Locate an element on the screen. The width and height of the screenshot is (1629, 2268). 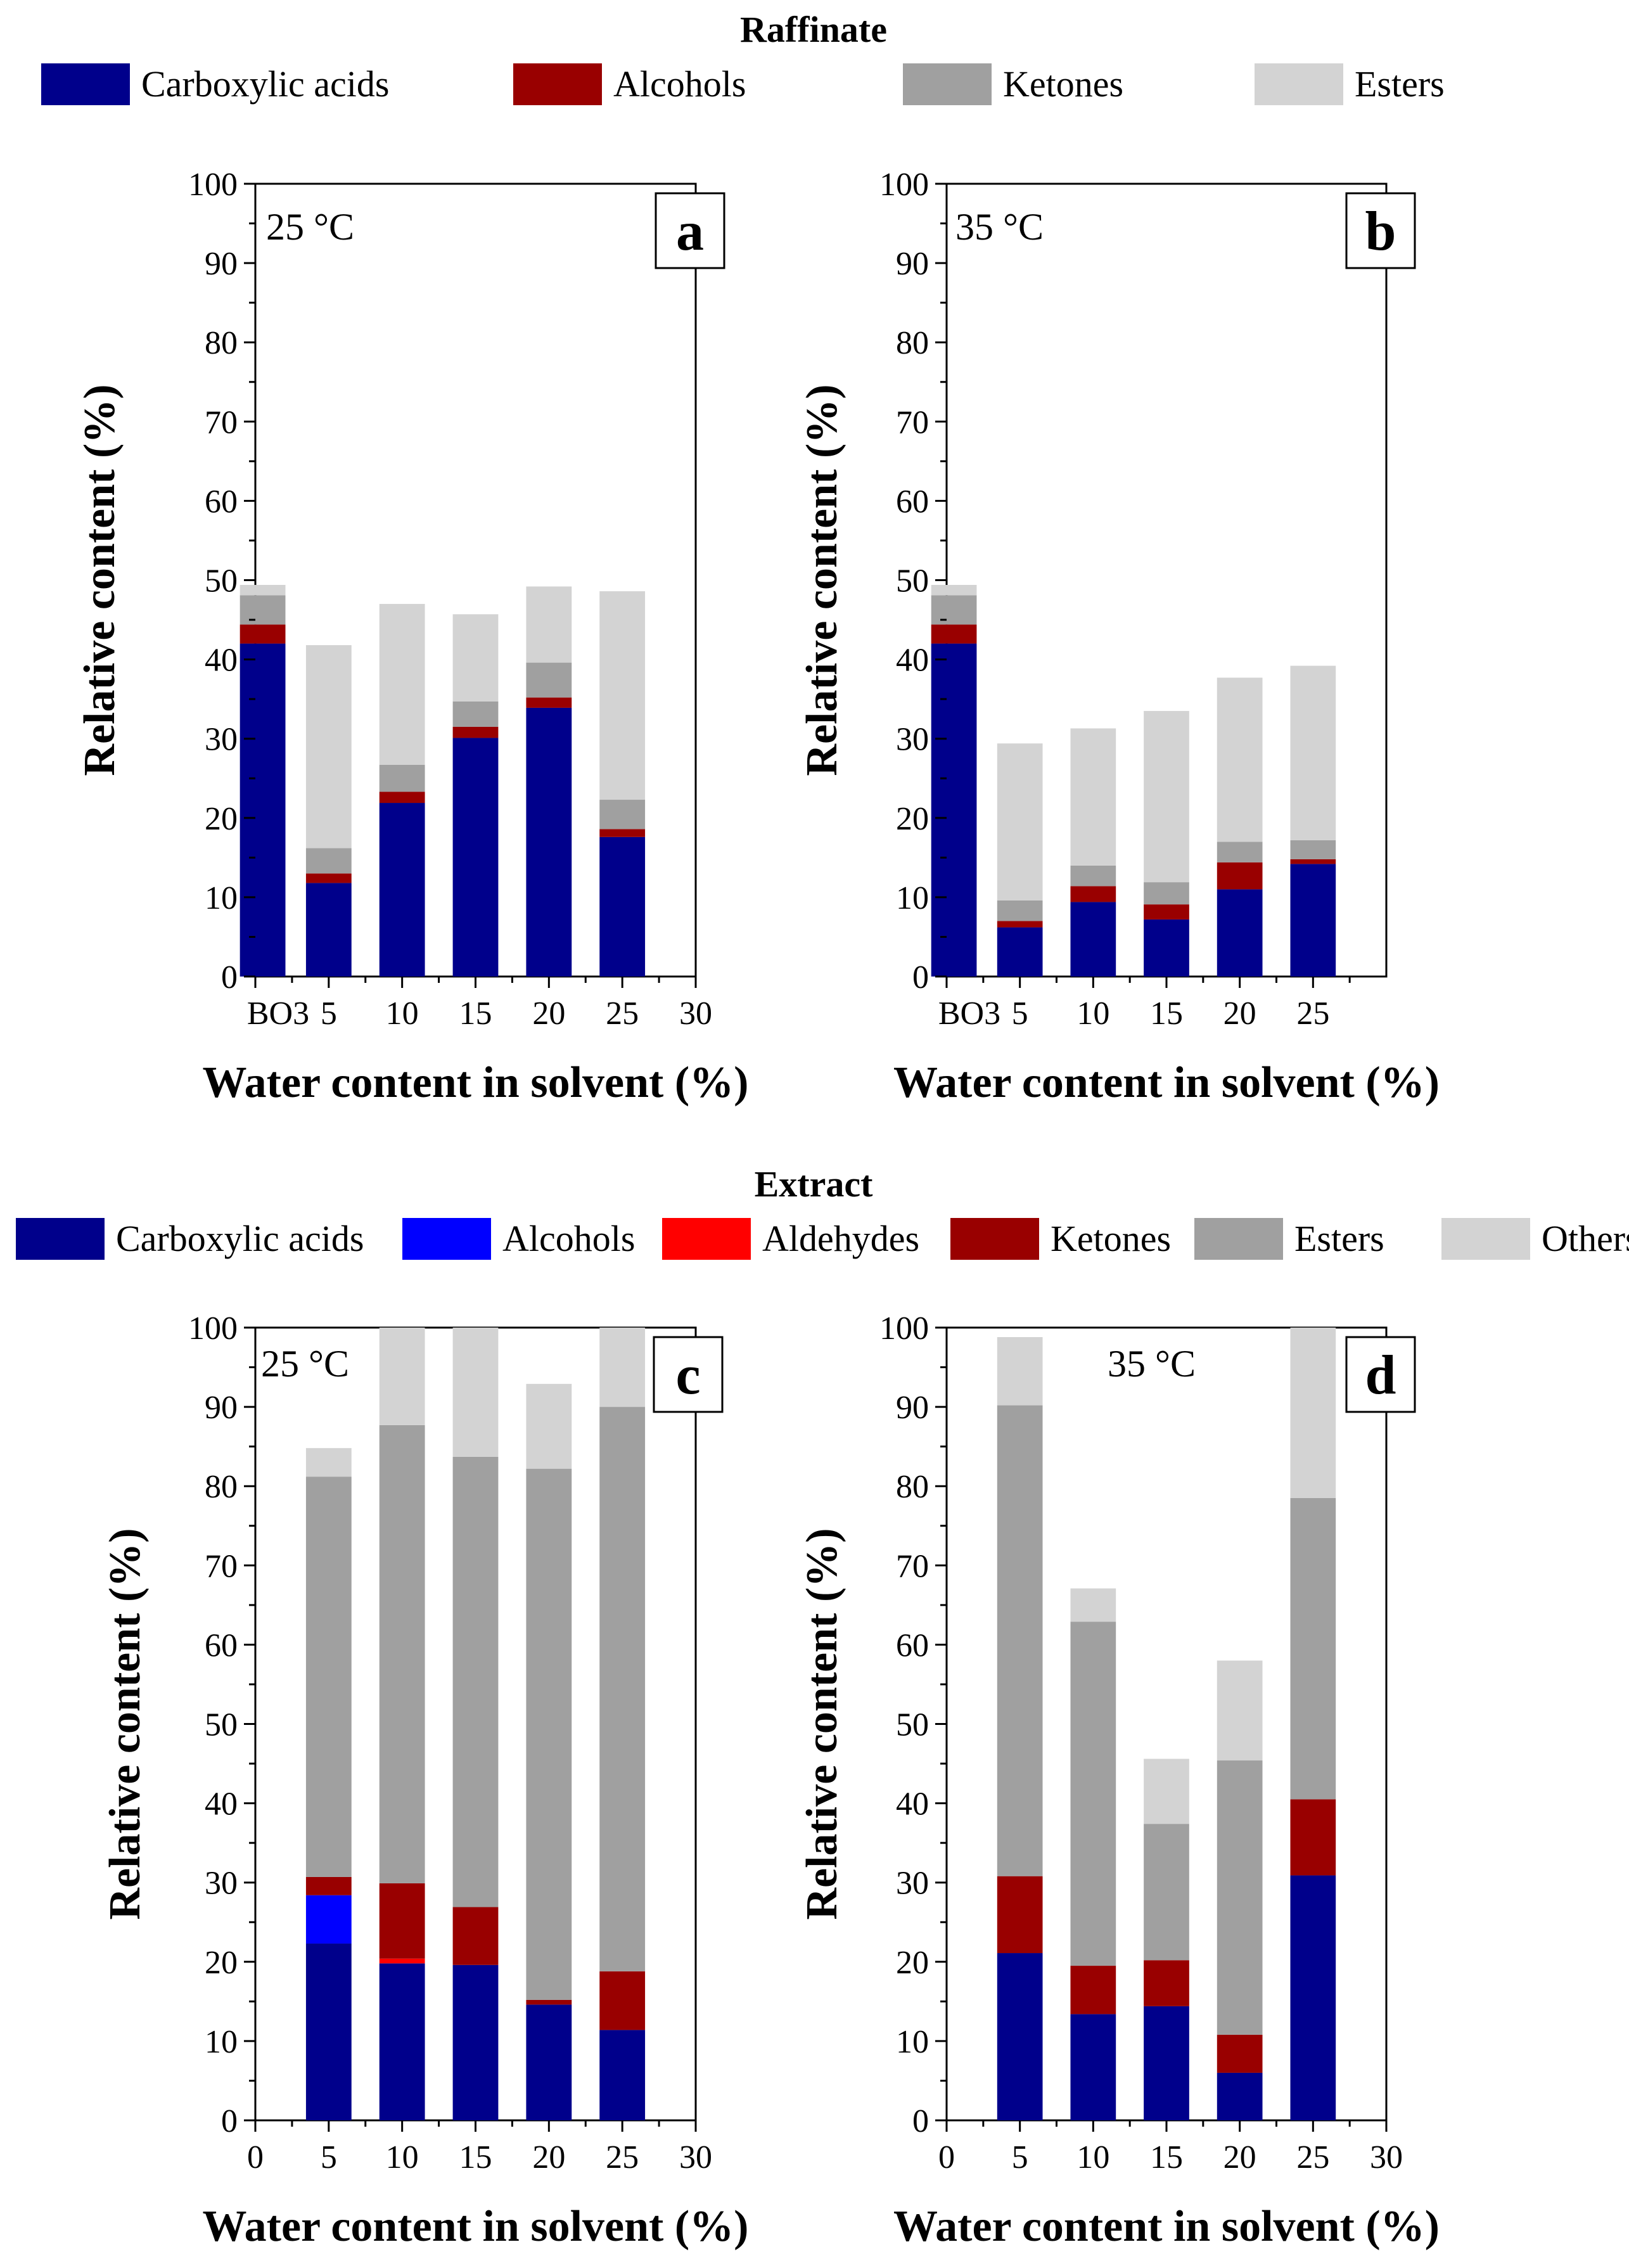
y-tick-label: 80 is located at coordinates (222, 1487).